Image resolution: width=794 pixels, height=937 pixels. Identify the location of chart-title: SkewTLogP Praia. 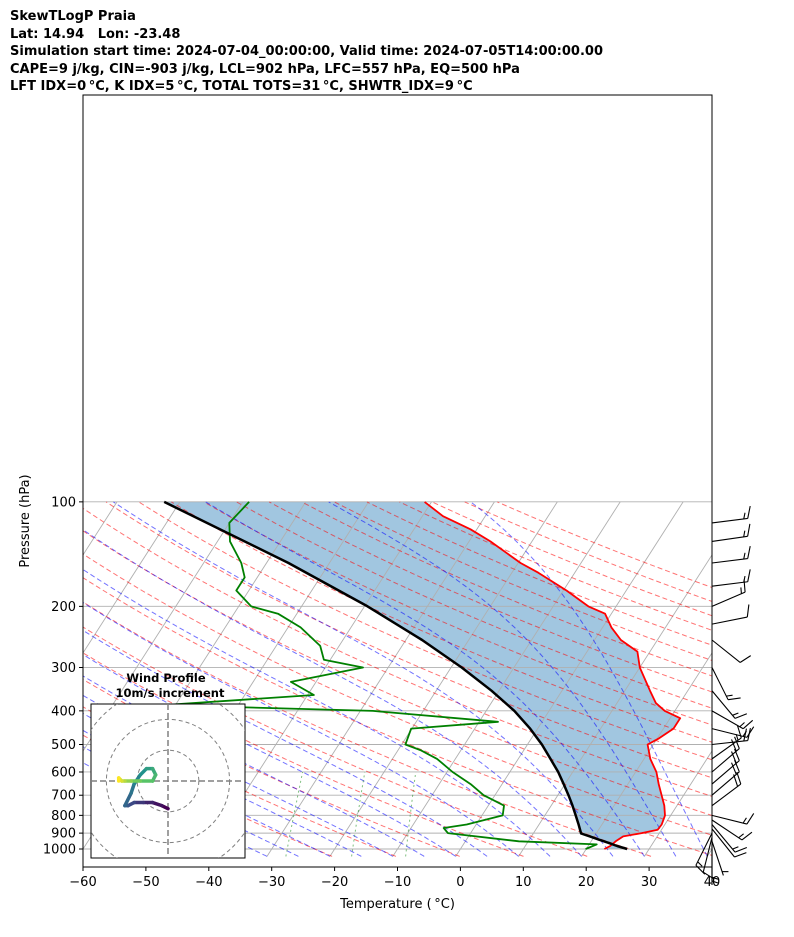
(73, 16).